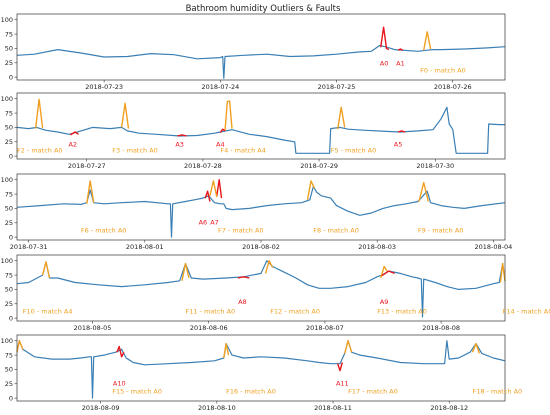 This screenshot has width=550, height=415. I want to click on outlier-annotation: A5, so click(398, 144).